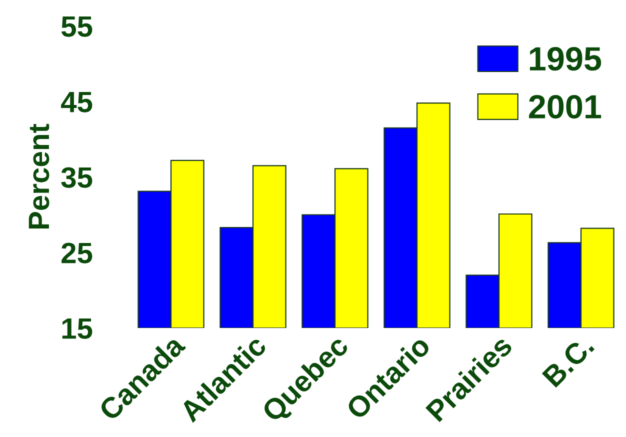 This screenshot has width=626, height=437. Describe the element at coordinates (76, 177) in the screenshot. I see `y-tick-label: 35` at that location.